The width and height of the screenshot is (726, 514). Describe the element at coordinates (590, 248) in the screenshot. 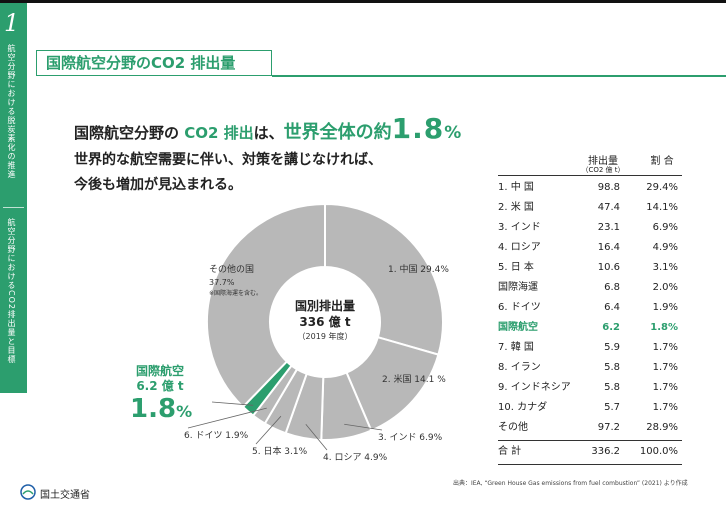

I see `table-row: 4. ロシア 16.4 4.9%` at that location.